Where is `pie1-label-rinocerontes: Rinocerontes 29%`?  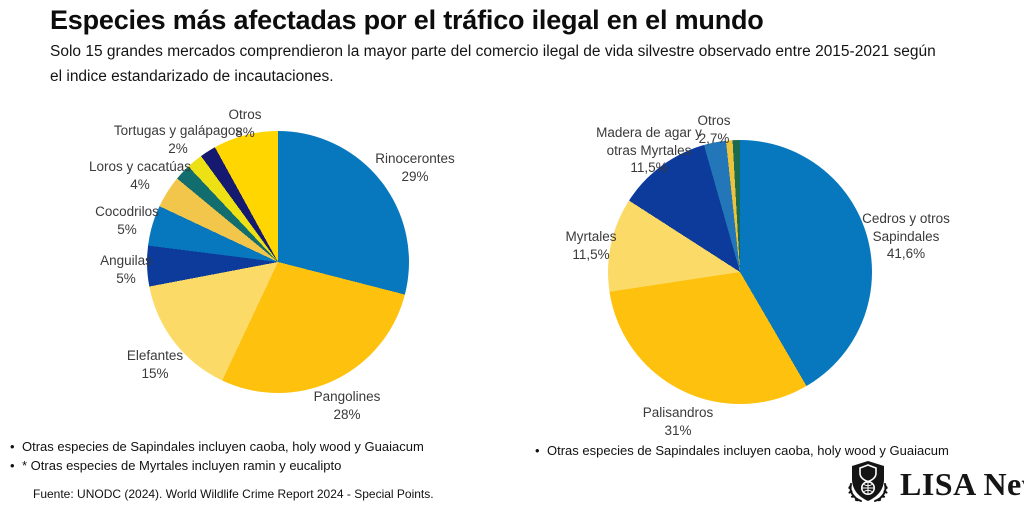
pie1-label-rinocerontes: Rinocerontes 29% is located at coordinates (415, 167).